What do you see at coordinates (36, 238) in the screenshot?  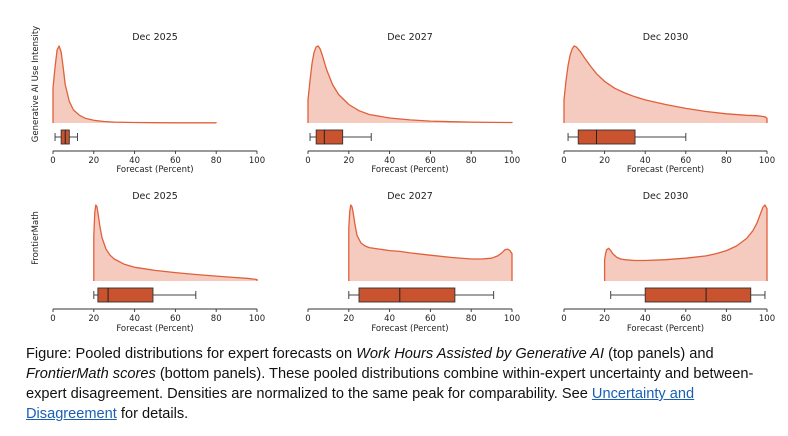 I see `y-axis-label: FrontierMath` at bounding box center [36, 238].